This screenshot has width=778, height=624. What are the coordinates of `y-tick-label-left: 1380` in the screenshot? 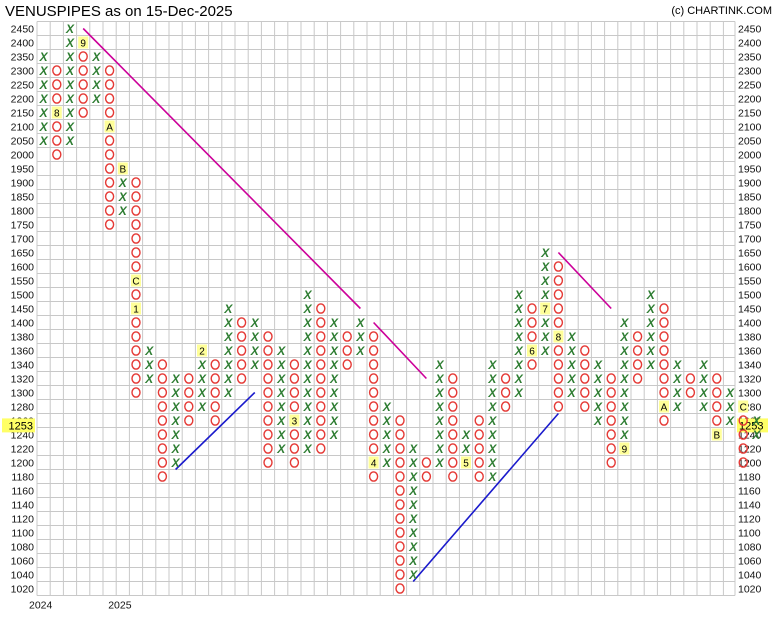 It's located at (23, 338).